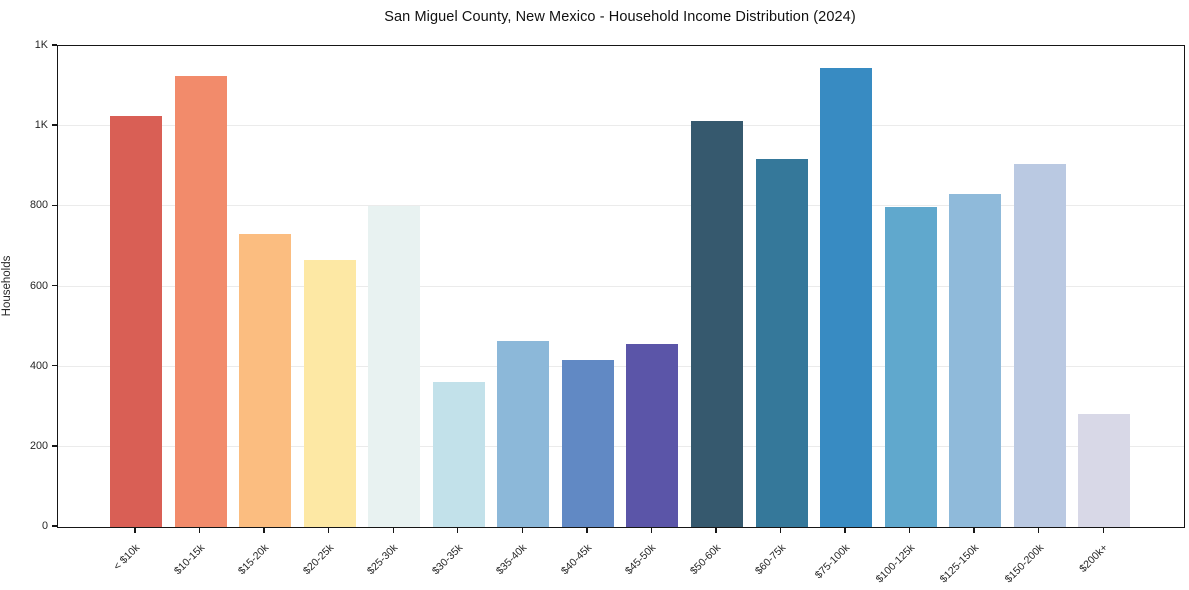 Image resolution: width=1189 pixels, height=590 pixels. What do you see at coordinates (265, 380) in the screenshot?
I see `bar-$15-20k` at bounding box center [265, 380].